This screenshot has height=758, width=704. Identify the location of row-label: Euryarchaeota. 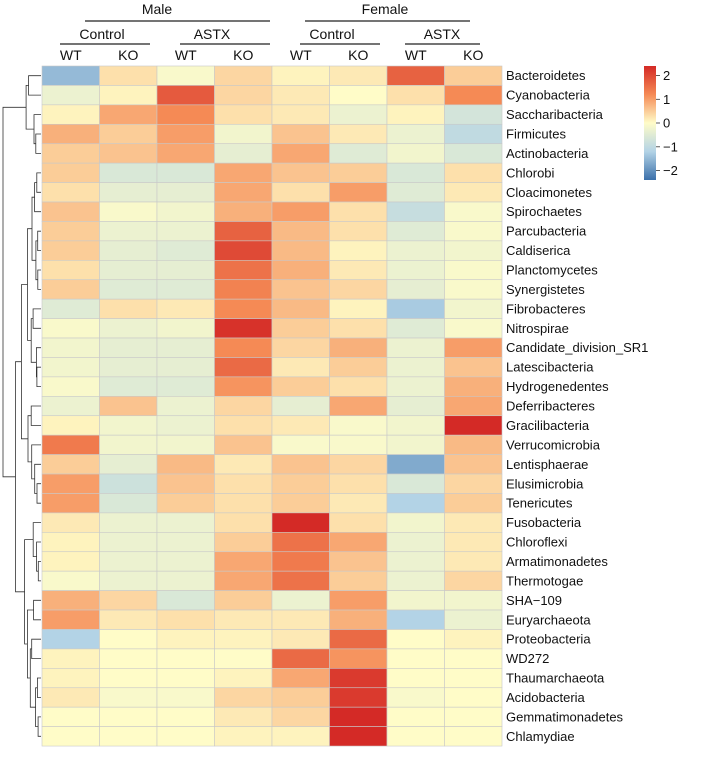
(548, 619).